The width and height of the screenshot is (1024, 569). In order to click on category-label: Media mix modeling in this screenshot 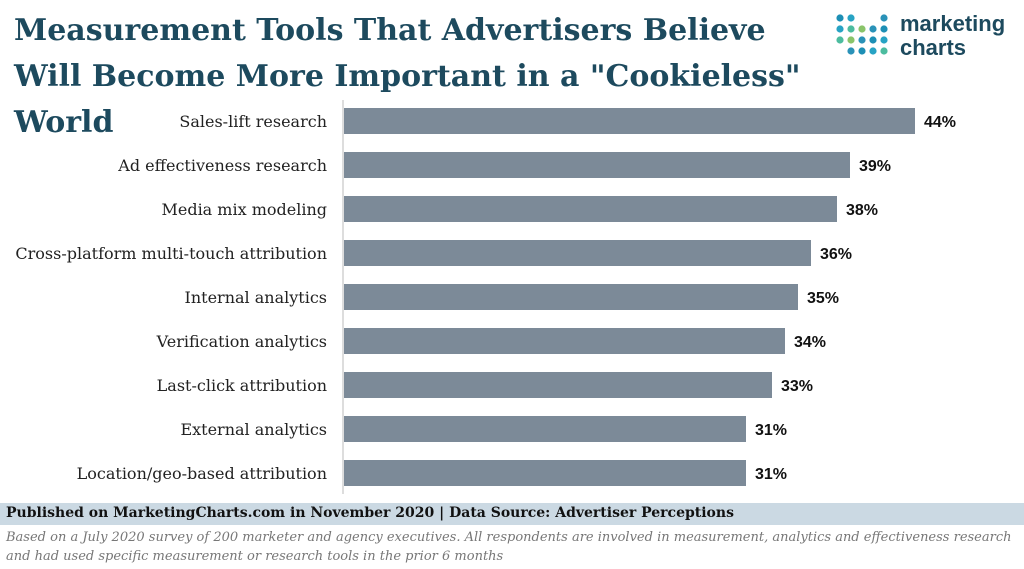, I will do `click(244, 209)`.